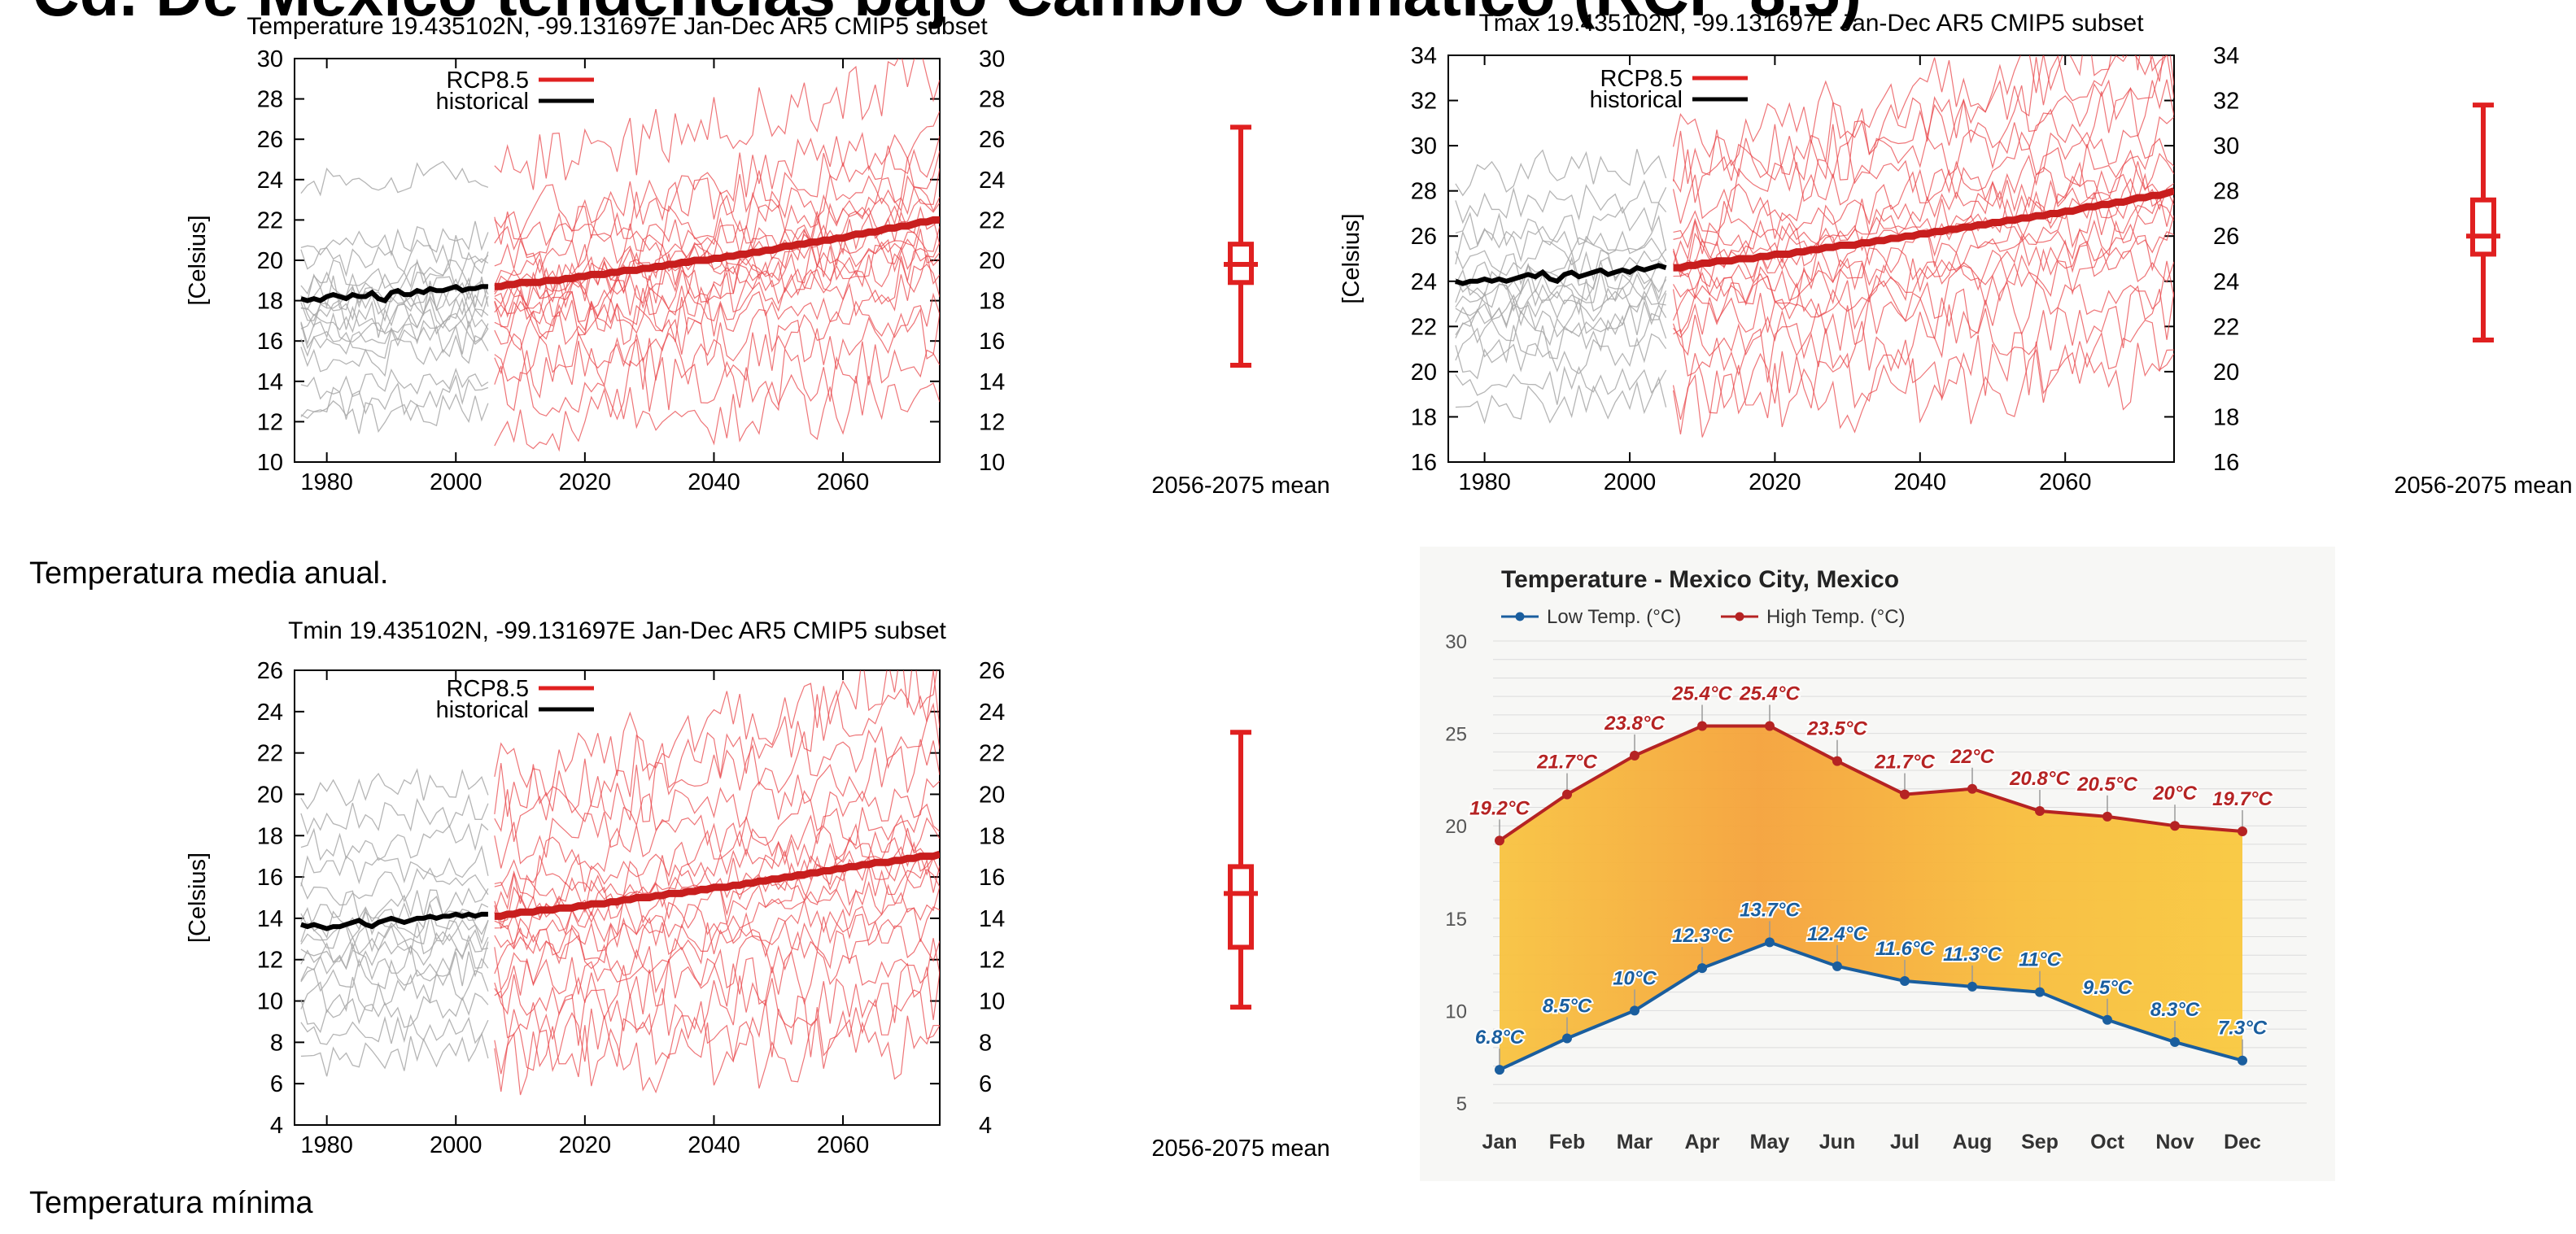 The image size is (2576, 1234). Describe the element at coordinates (326, 1145) in the screenshot. I see `x-tick-label: 1980` at that location.